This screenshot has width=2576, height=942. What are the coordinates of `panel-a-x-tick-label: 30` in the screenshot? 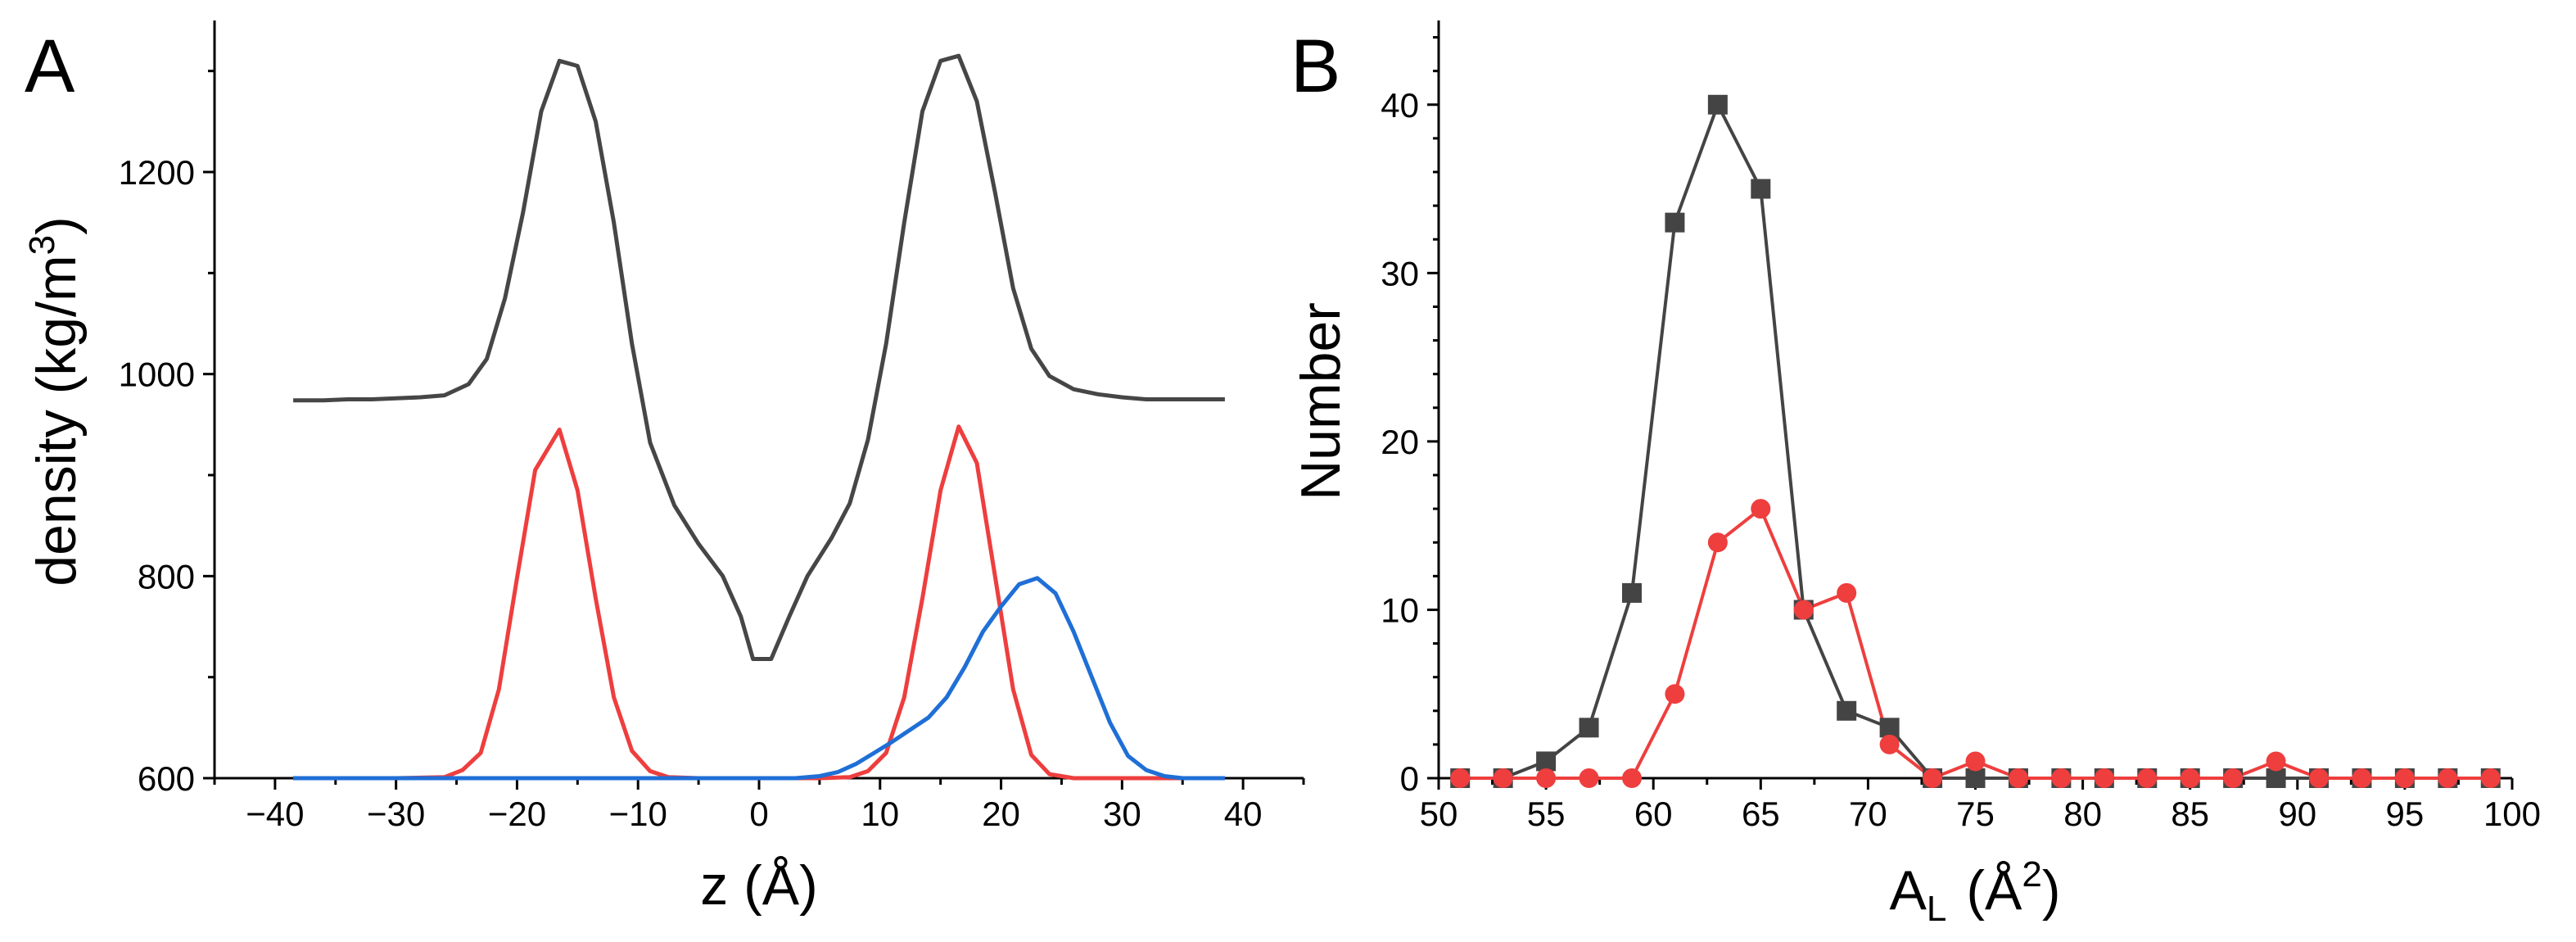 It's located at (1122, 814).